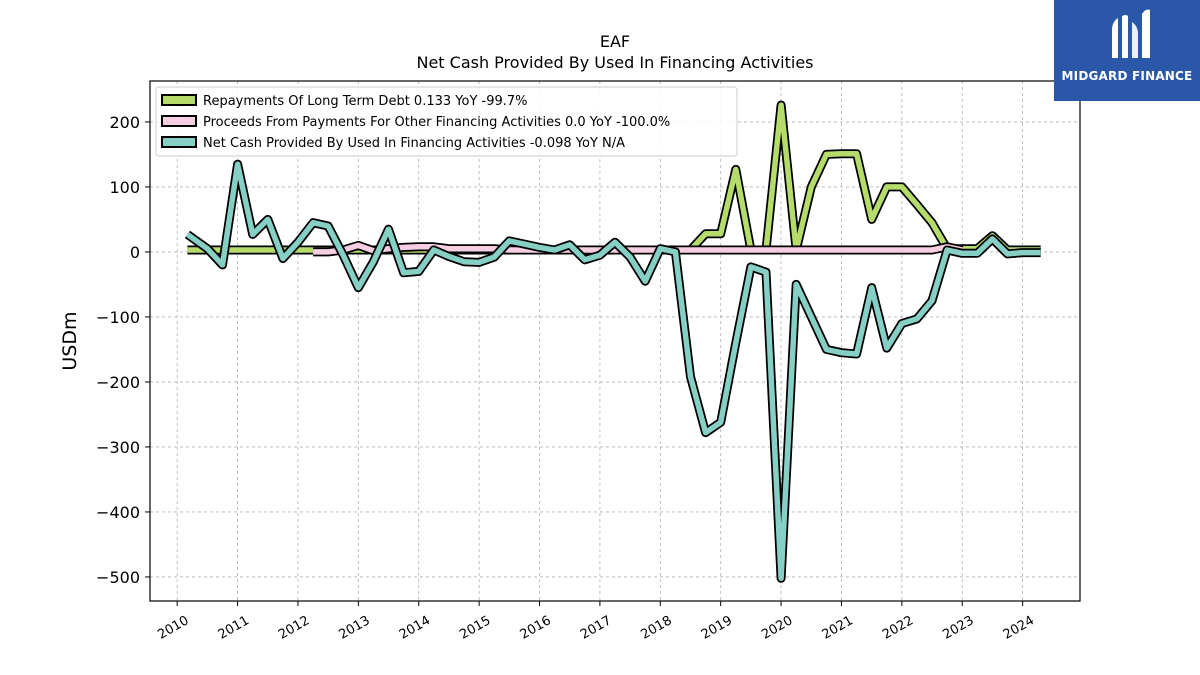 This screenshot has height=675, width=1200. I want to click on x-tick-label: 2018, so click(656, 628).